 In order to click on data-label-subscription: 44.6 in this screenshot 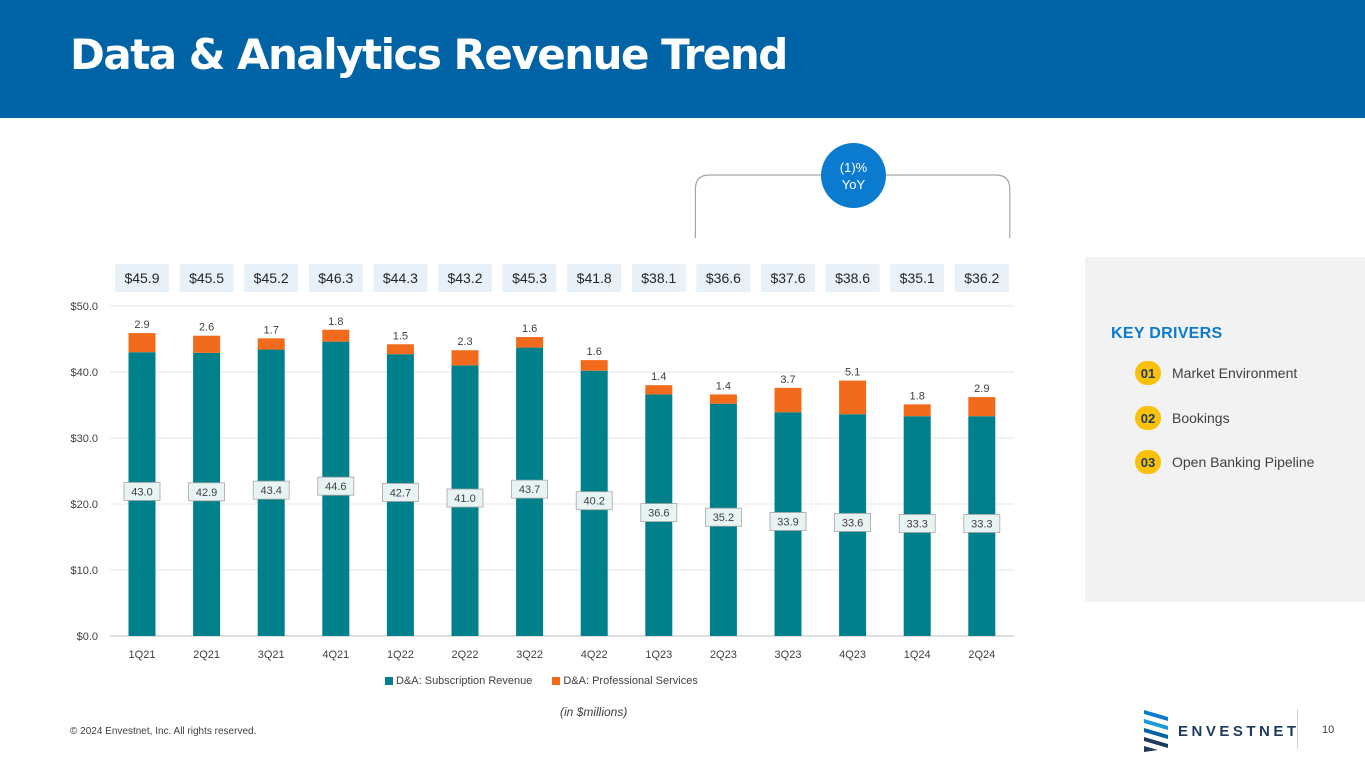, I will do `click(335, 487)`.